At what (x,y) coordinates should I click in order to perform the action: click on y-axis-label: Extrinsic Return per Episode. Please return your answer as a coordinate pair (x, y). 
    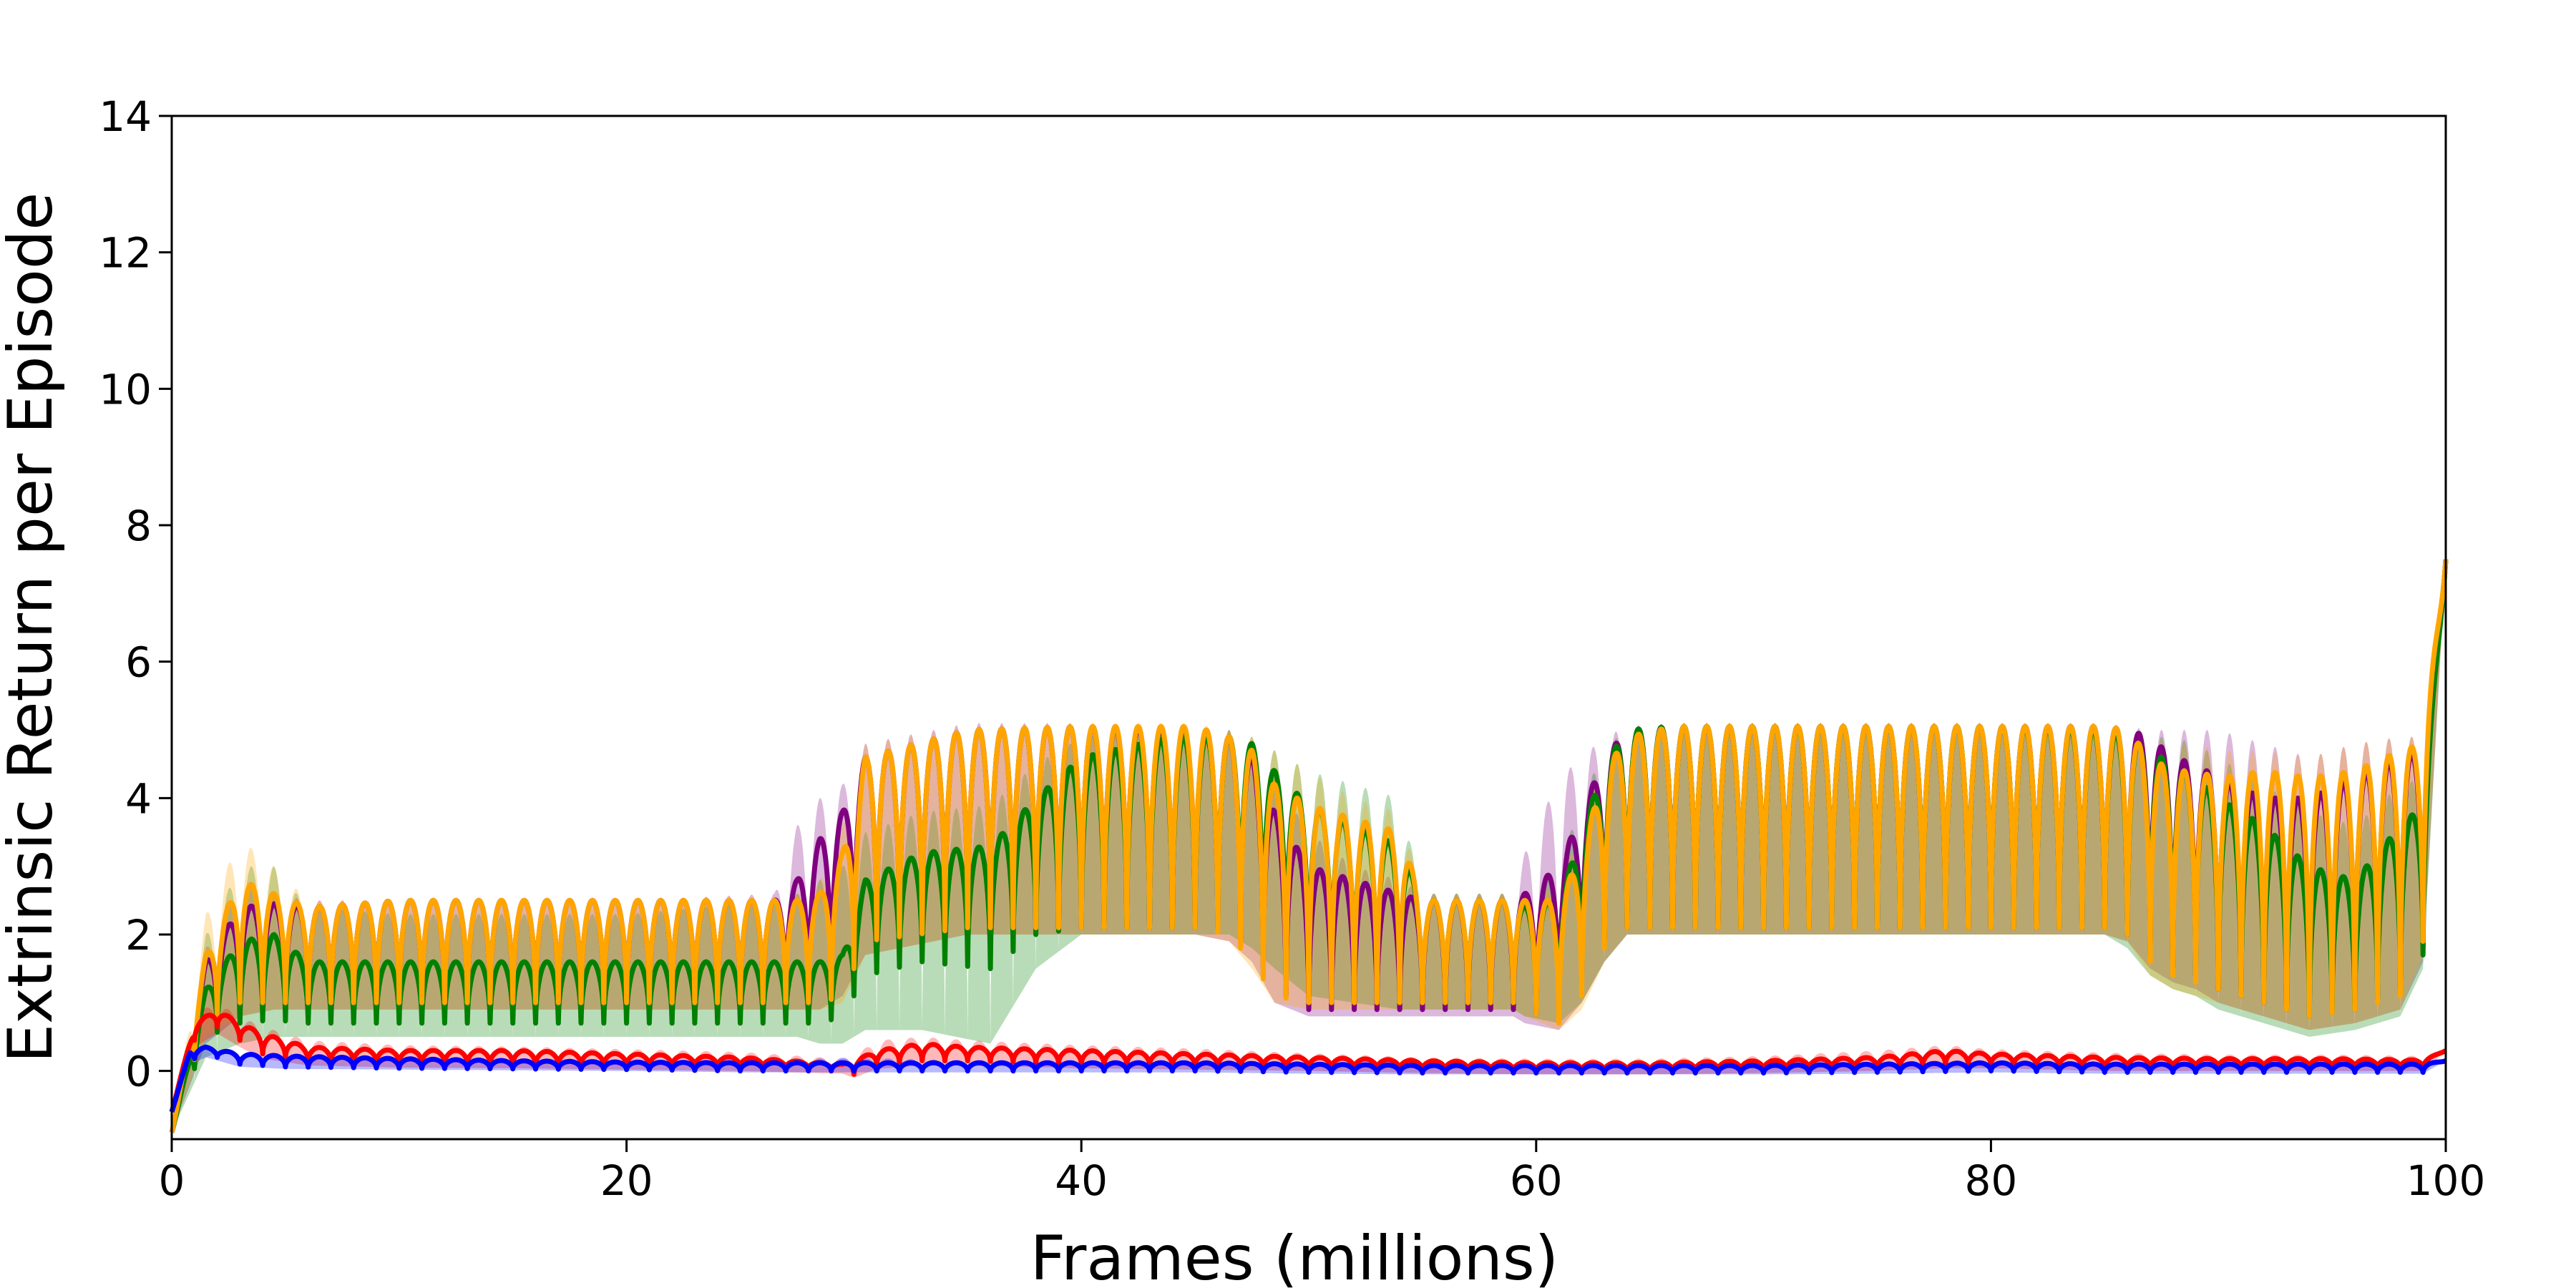
    Looking at the image, I should click on (33, 627).